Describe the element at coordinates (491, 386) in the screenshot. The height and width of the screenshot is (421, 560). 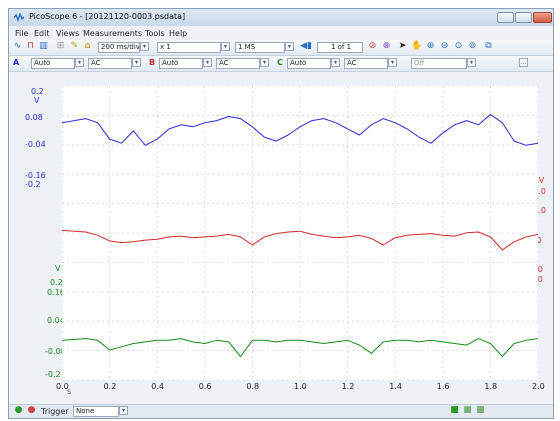
I see `x-tick-label: 1.8` at that location.